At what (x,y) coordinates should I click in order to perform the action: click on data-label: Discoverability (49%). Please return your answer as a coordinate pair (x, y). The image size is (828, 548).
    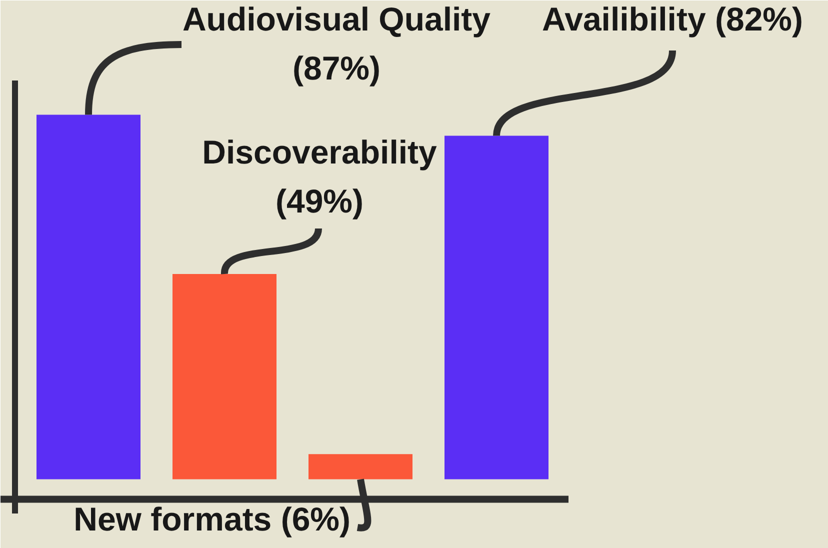
    Looking at the image, I should click on (320, 177).